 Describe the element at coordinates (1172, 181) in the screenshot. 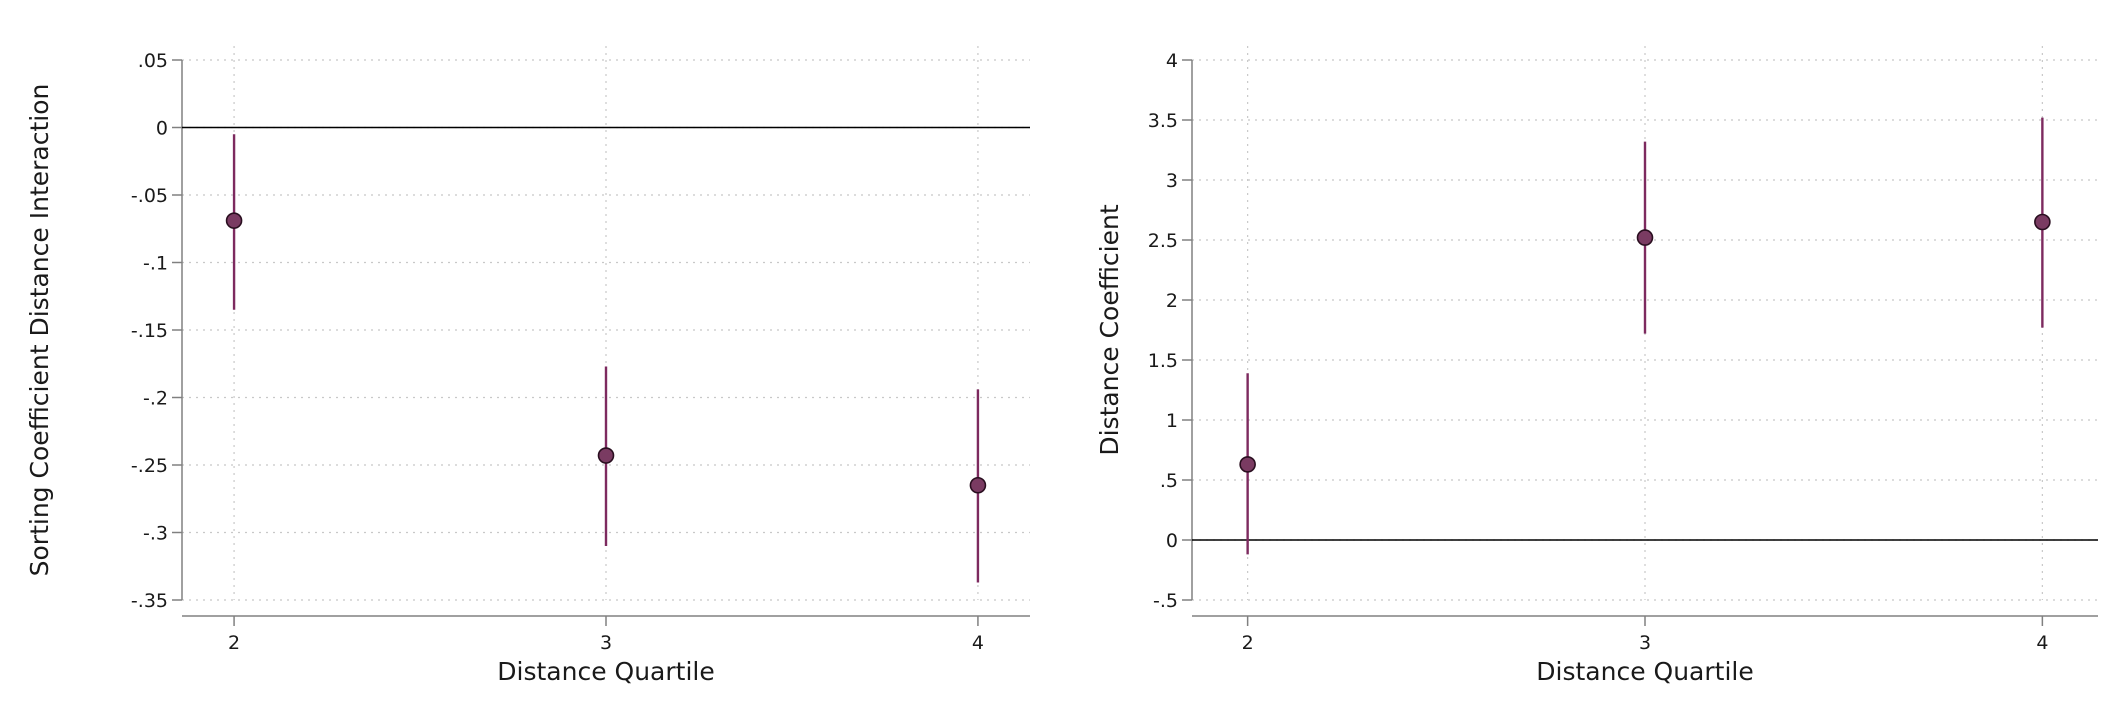

I see `y-tick-label: 3` at that location.